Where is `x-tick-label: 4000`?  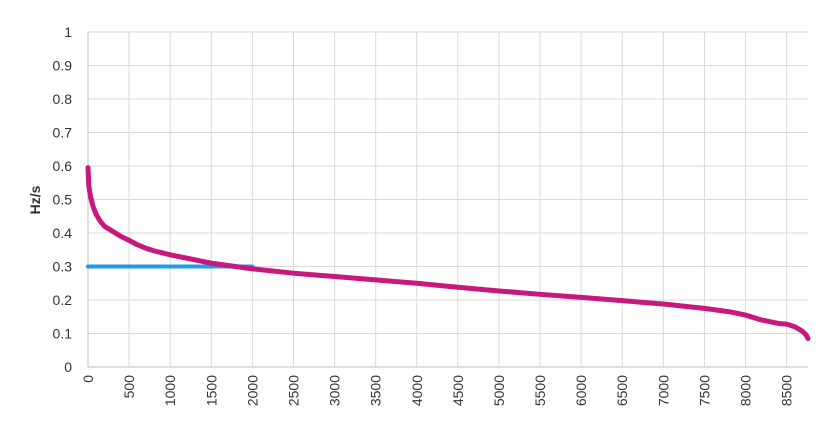 x-tick-label: 4000 is located at coordinates (417, 390).